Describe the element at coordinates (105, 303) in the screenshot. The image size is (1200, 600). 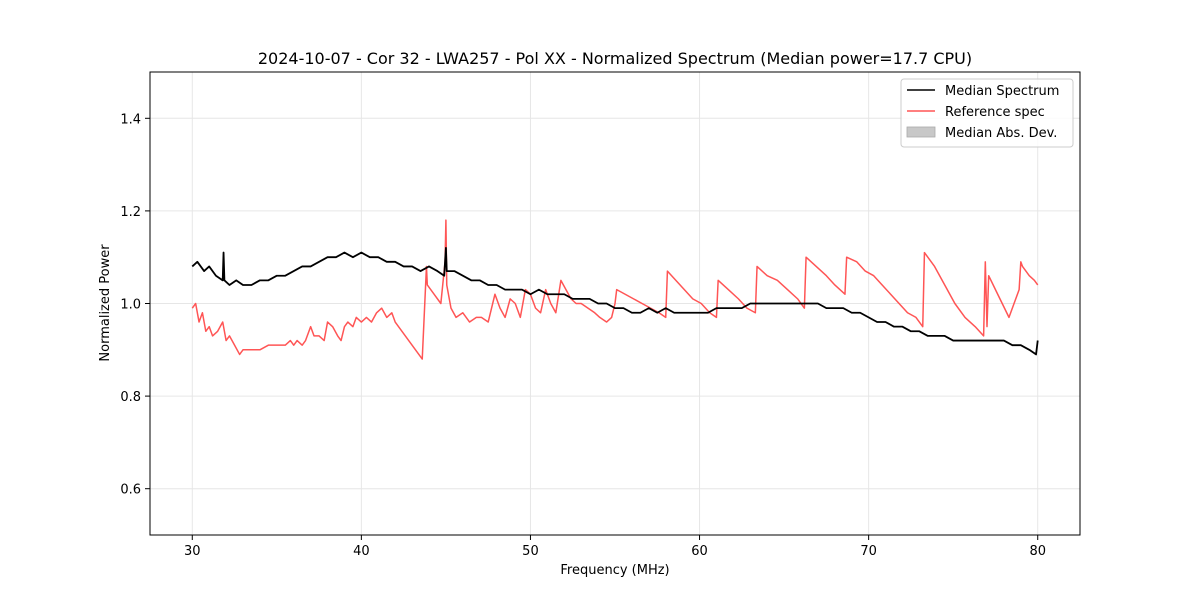
I see `y-axis-label: Normalized Power` at that location.